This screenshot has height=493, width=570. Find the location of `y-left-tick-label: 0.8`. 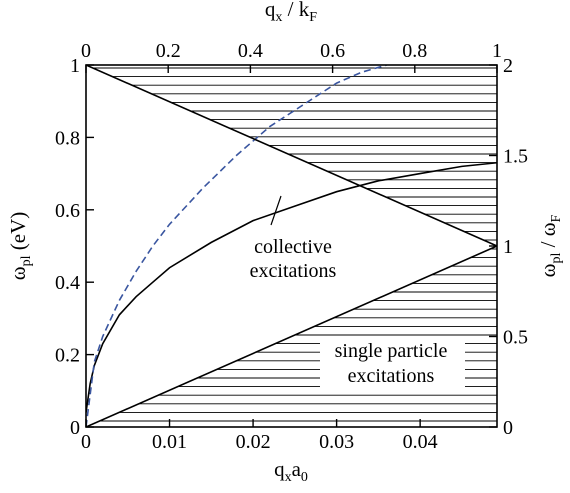

y-left-tick-label: 0.8 is located at coordinates (67, 138).